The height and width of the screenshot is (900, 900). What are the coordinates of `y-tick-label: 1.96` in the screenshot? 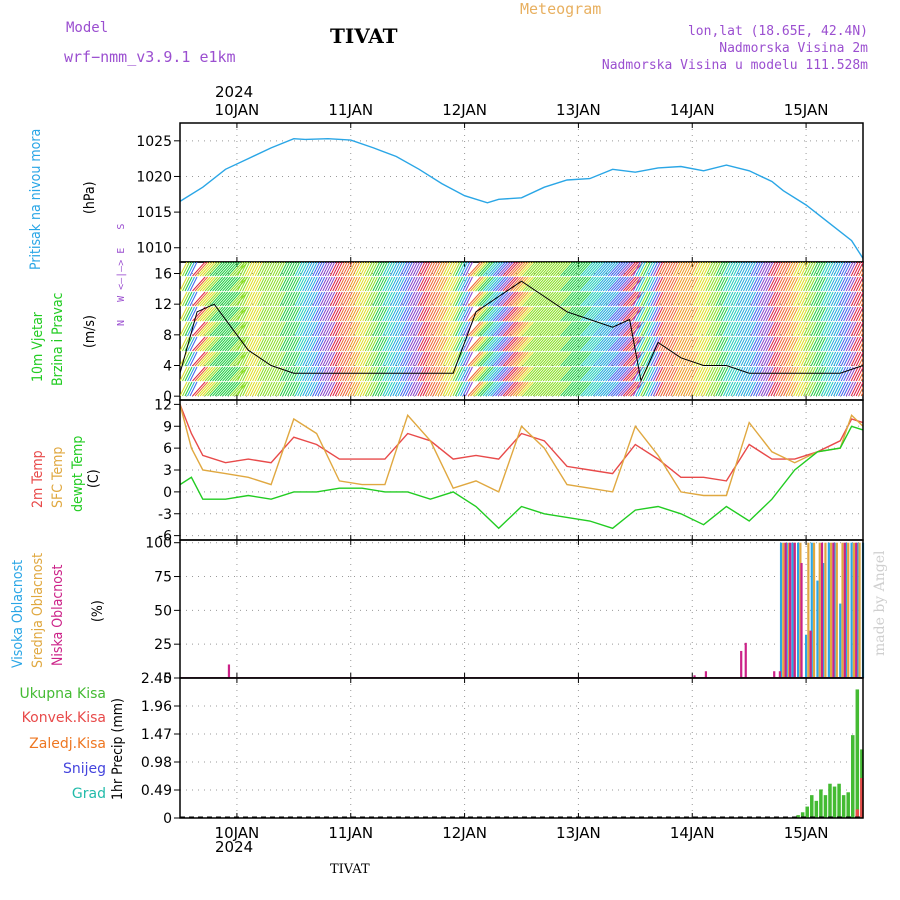 It's located at (156, 707).